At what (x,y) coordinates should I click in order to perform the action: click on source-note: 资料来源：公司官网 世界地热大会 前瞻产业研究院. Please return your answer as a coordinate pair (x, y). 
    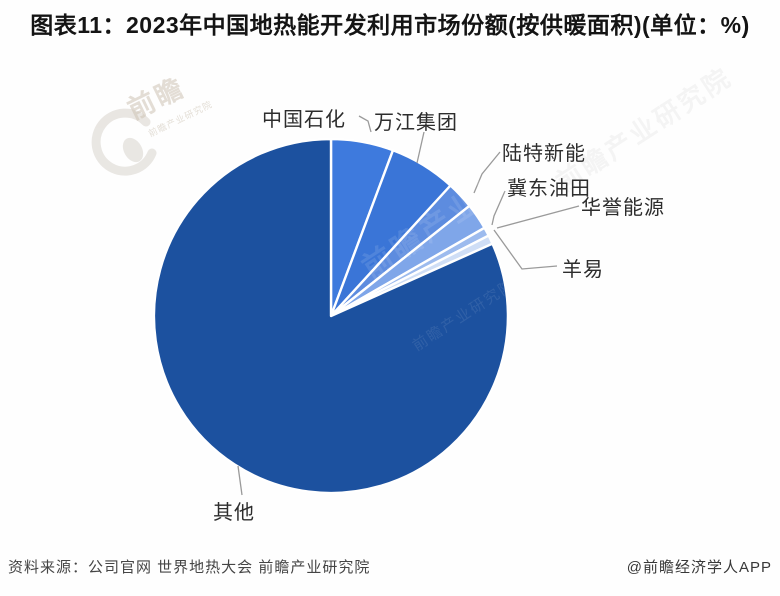
    Looking at the image, I should click on (189, 567).